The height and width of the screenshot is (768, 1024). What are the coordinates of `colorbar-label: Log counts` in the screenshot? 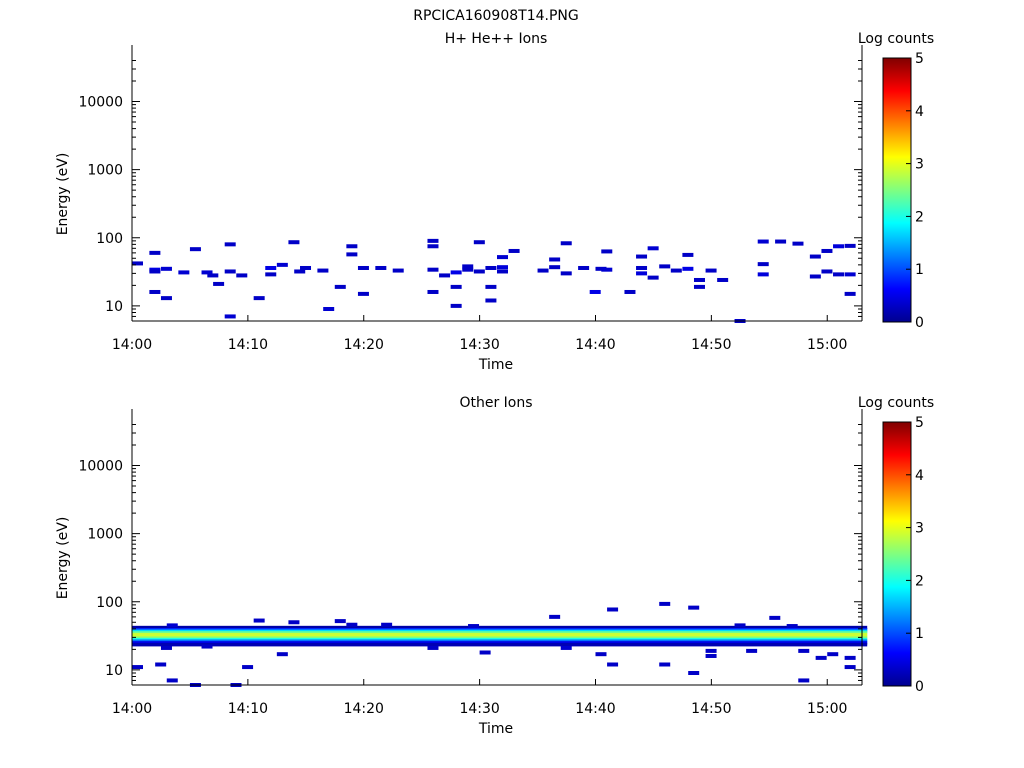 It's located at (896, 39).